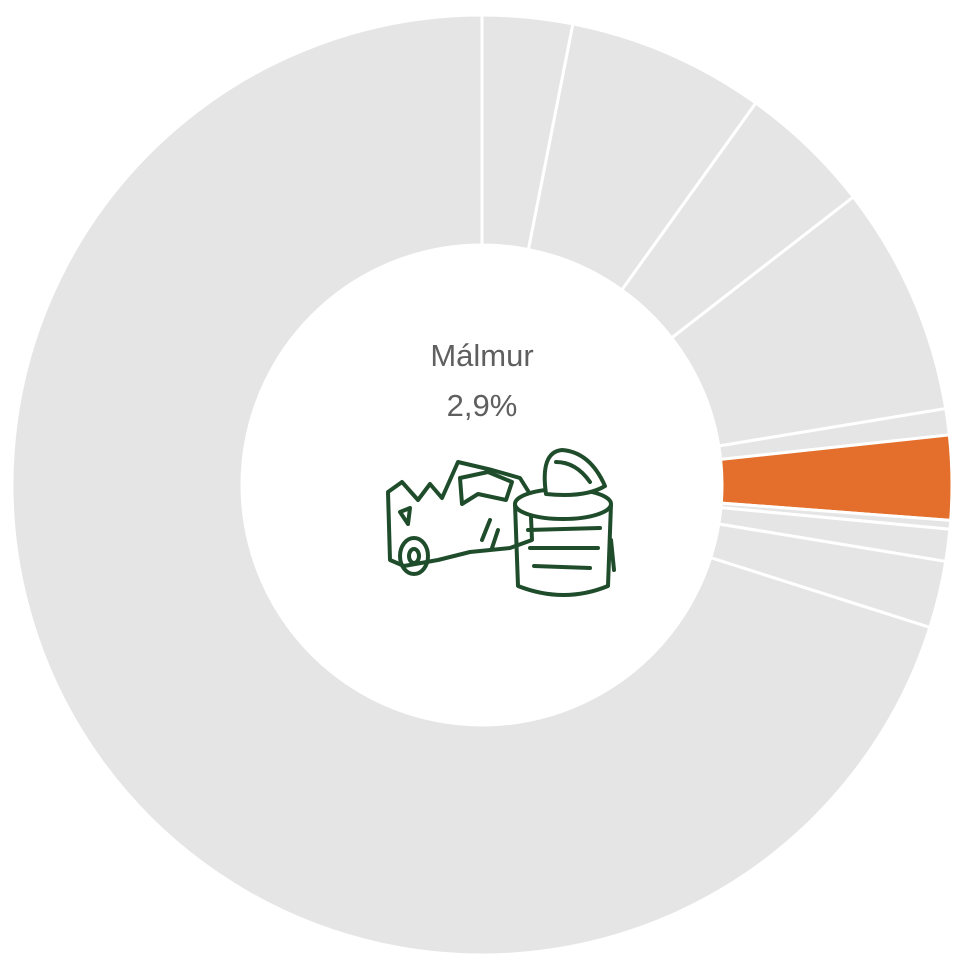 This screenshot has width=953, height=956. I want to click on center-category-label: Málmur, so click(481, 355).